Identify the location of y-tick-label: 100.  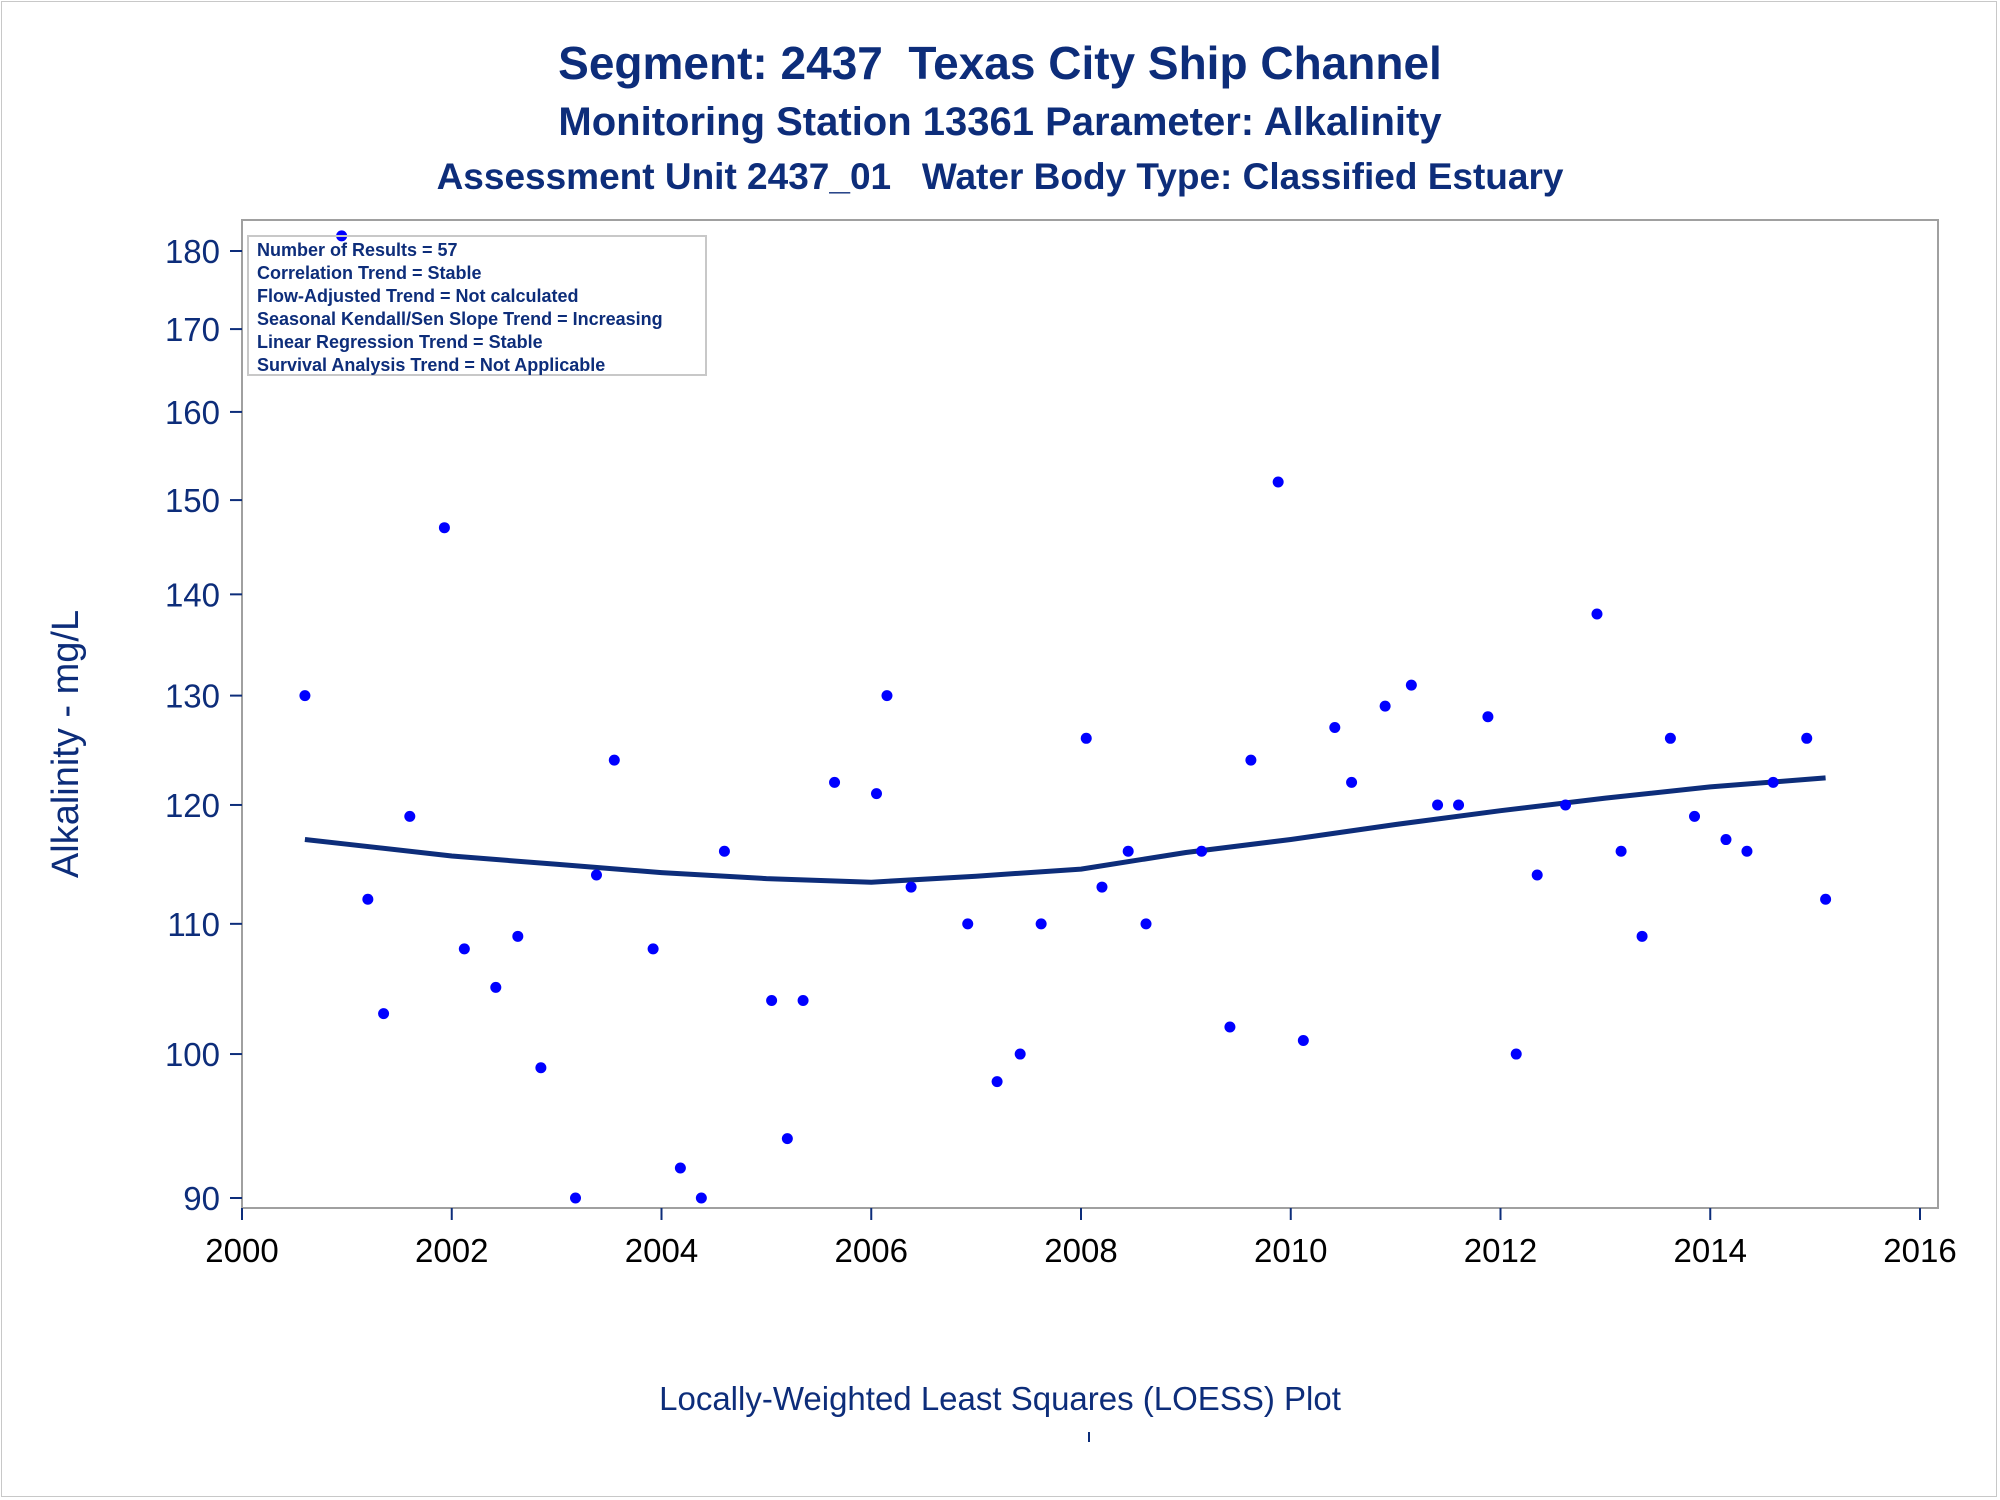
(192, 1054).